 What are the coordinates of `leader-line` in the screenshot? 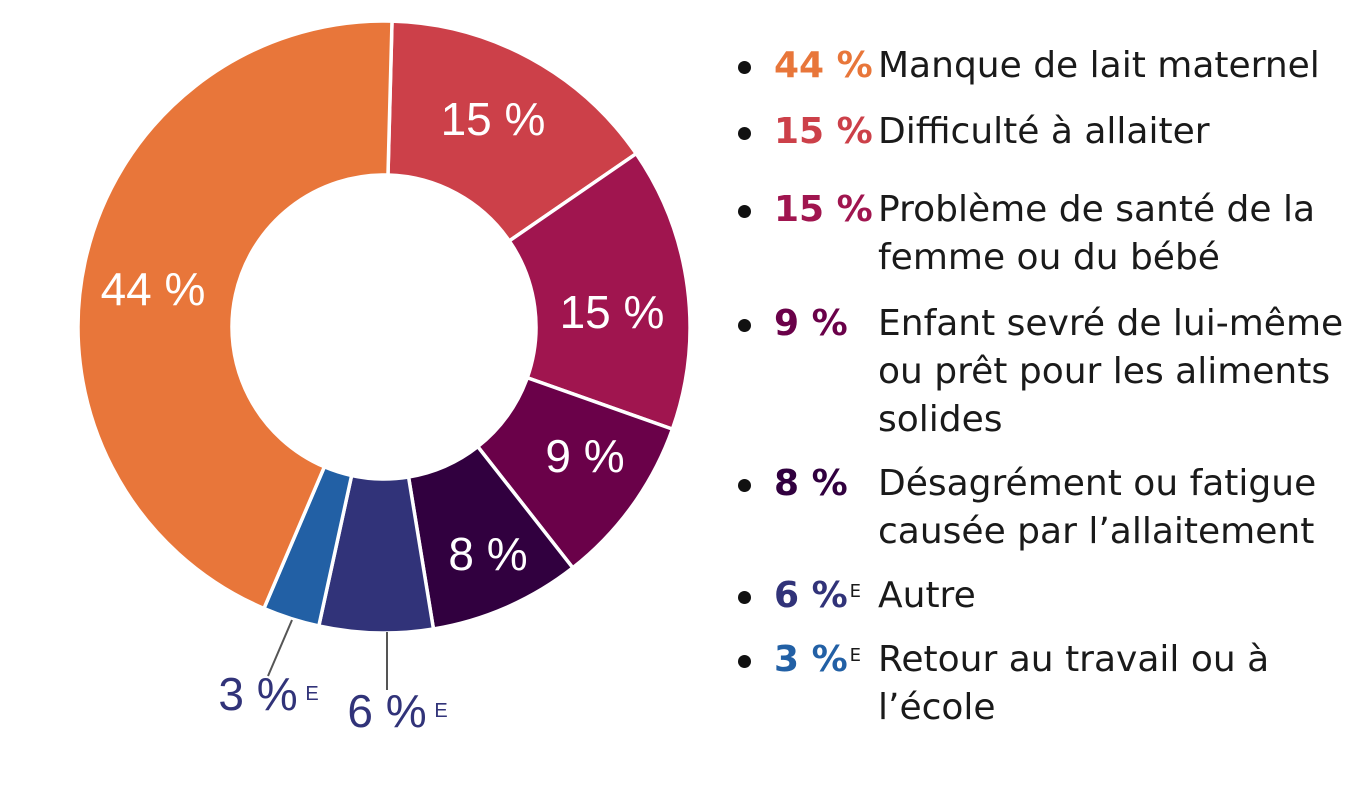 It's located at (280, 648).